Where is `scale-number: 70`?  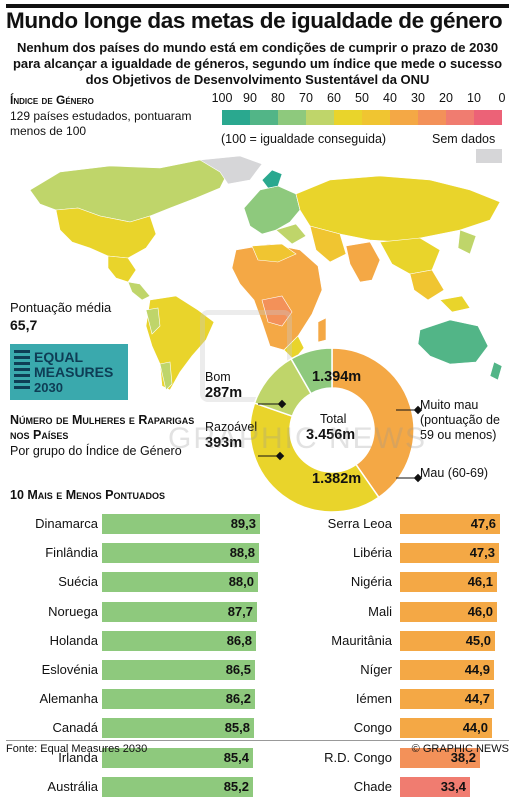
scale-number: 70 is located at coordinates (306, 98).